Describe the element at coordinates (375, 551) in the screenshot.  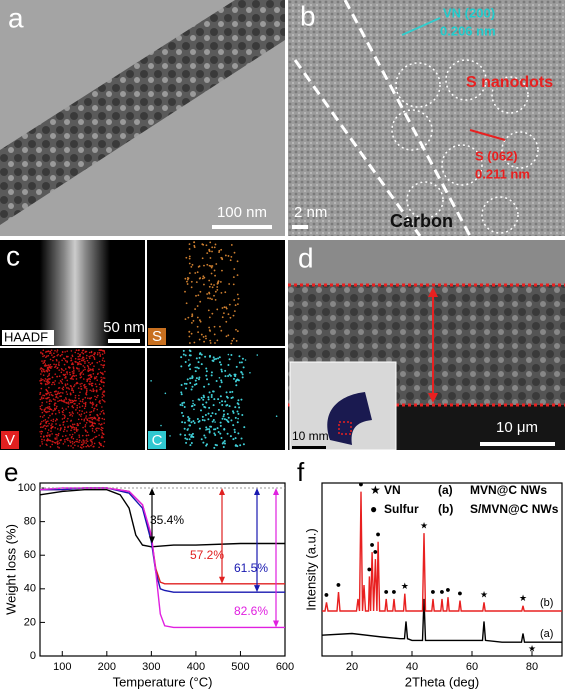
I see `peak-marker: ●` at that location.